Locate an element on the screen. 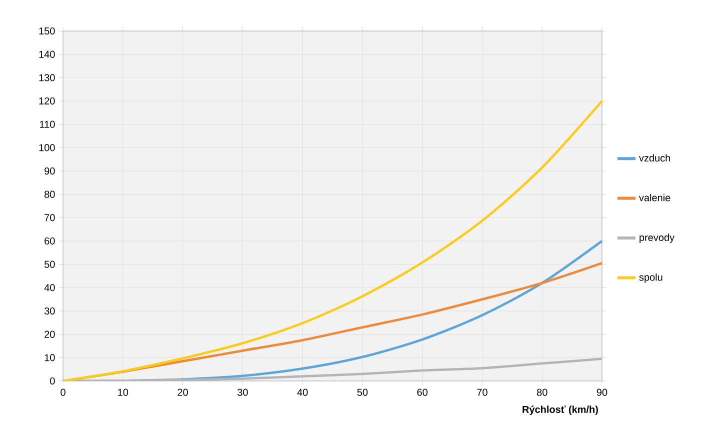  y-tick-label: 30 is located at coordinates (49, 311).